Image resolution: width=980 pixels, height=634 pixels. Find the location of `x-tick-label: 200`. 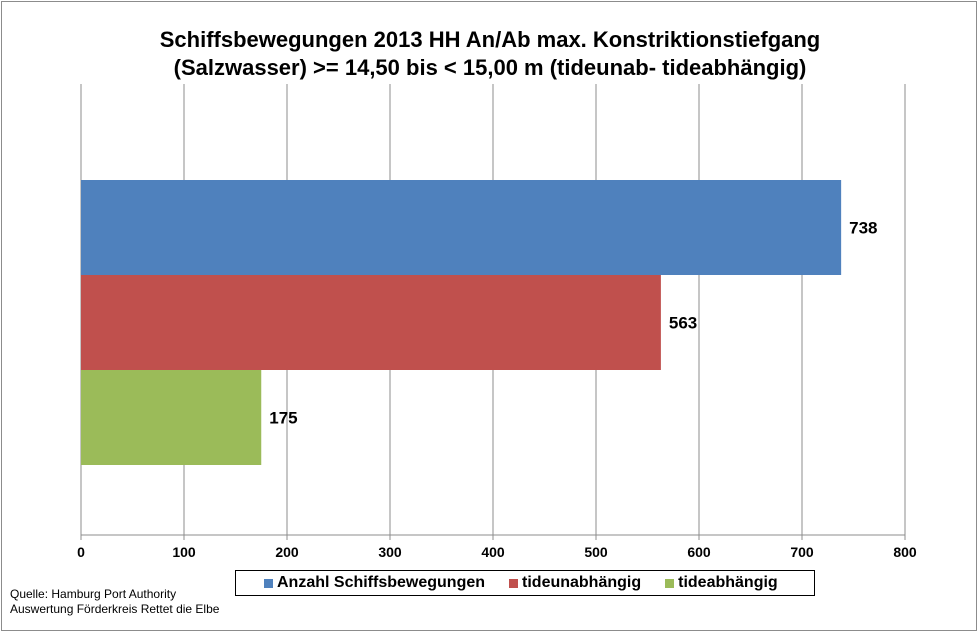

x-tick-label: 200 is located at coordinates (287, 552).